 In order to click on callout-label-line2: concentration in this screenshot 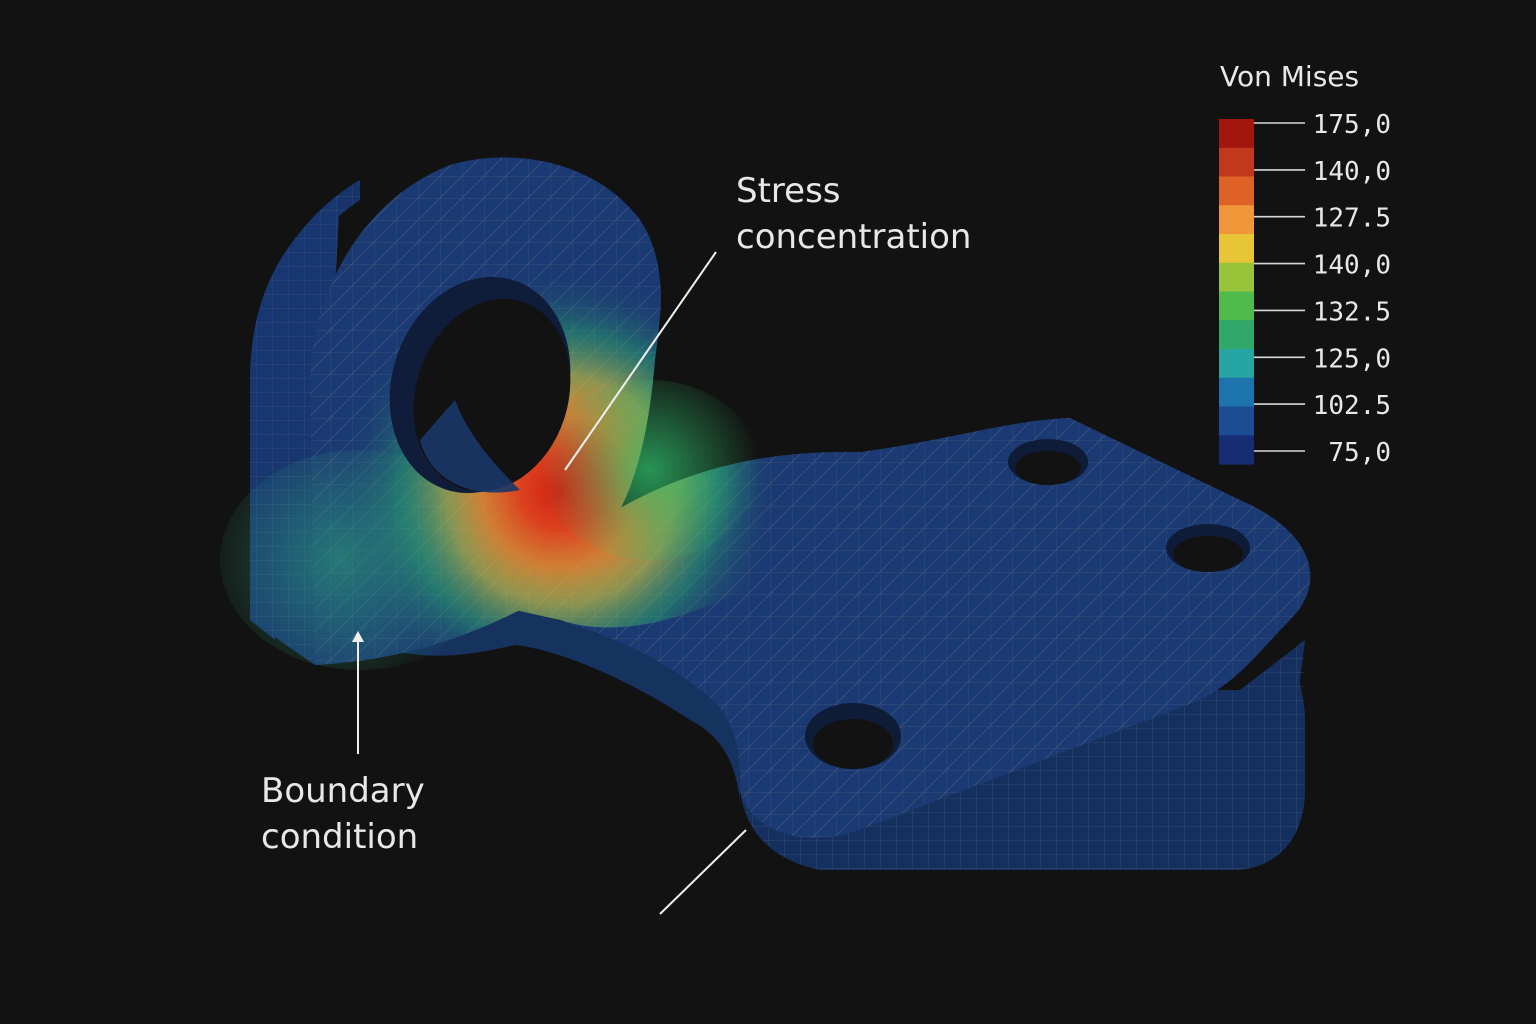, I will do `click(853, 237)`.